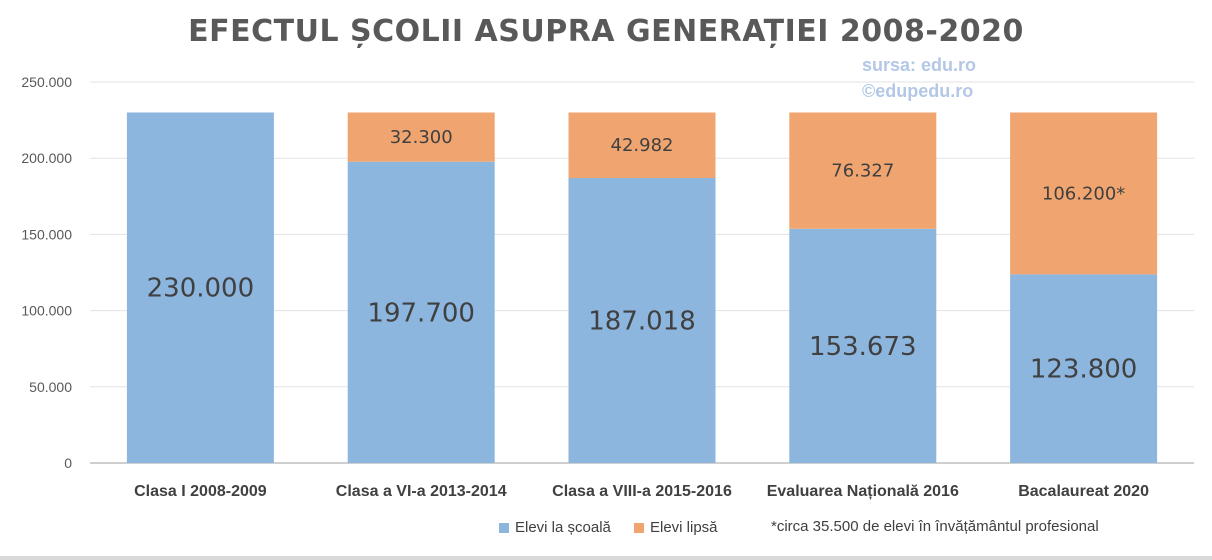 This screenshot has width=1212, height=560. What do you see at coordinates (684, 527) in the screenshot?
I see `legend-label-missing: Elevi lipsă` at bounding box center [684, 527].